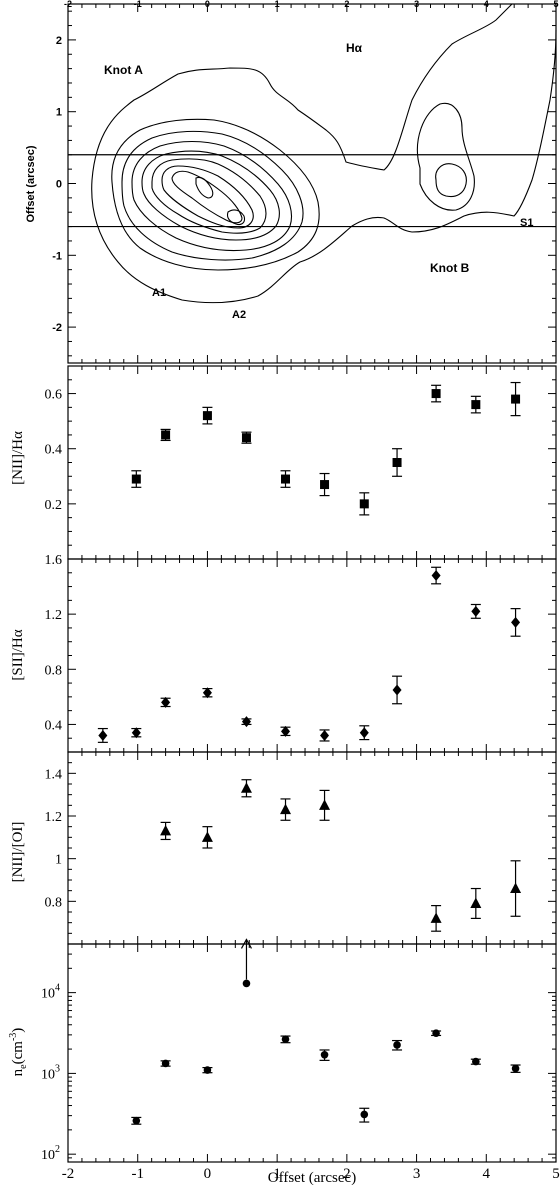 The image size is (560, 1185). Describe the element at coordinates (54, 505) in the screenshot. I see `y-tick-label: 0.2` at that location.